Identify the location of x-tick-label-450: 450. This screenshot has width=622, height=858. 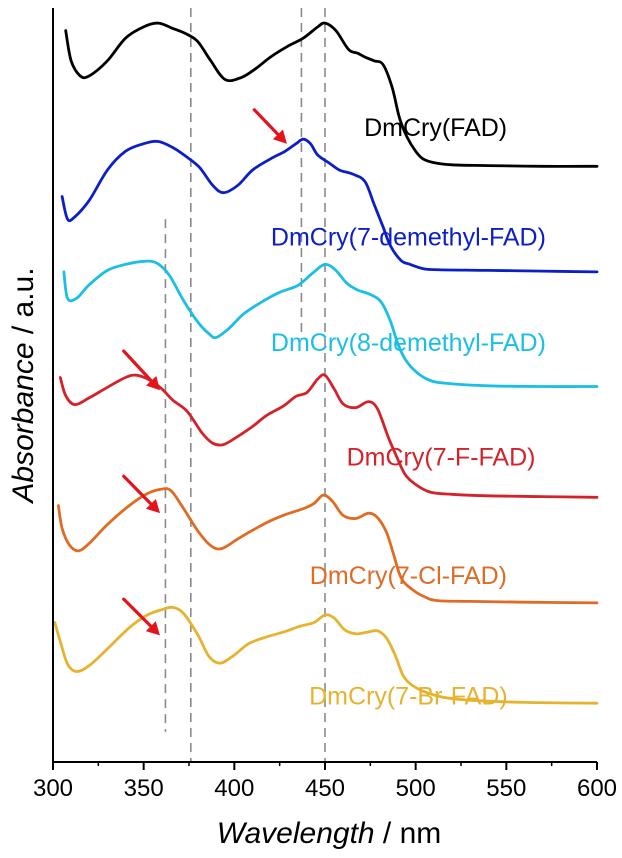
(325, 788).